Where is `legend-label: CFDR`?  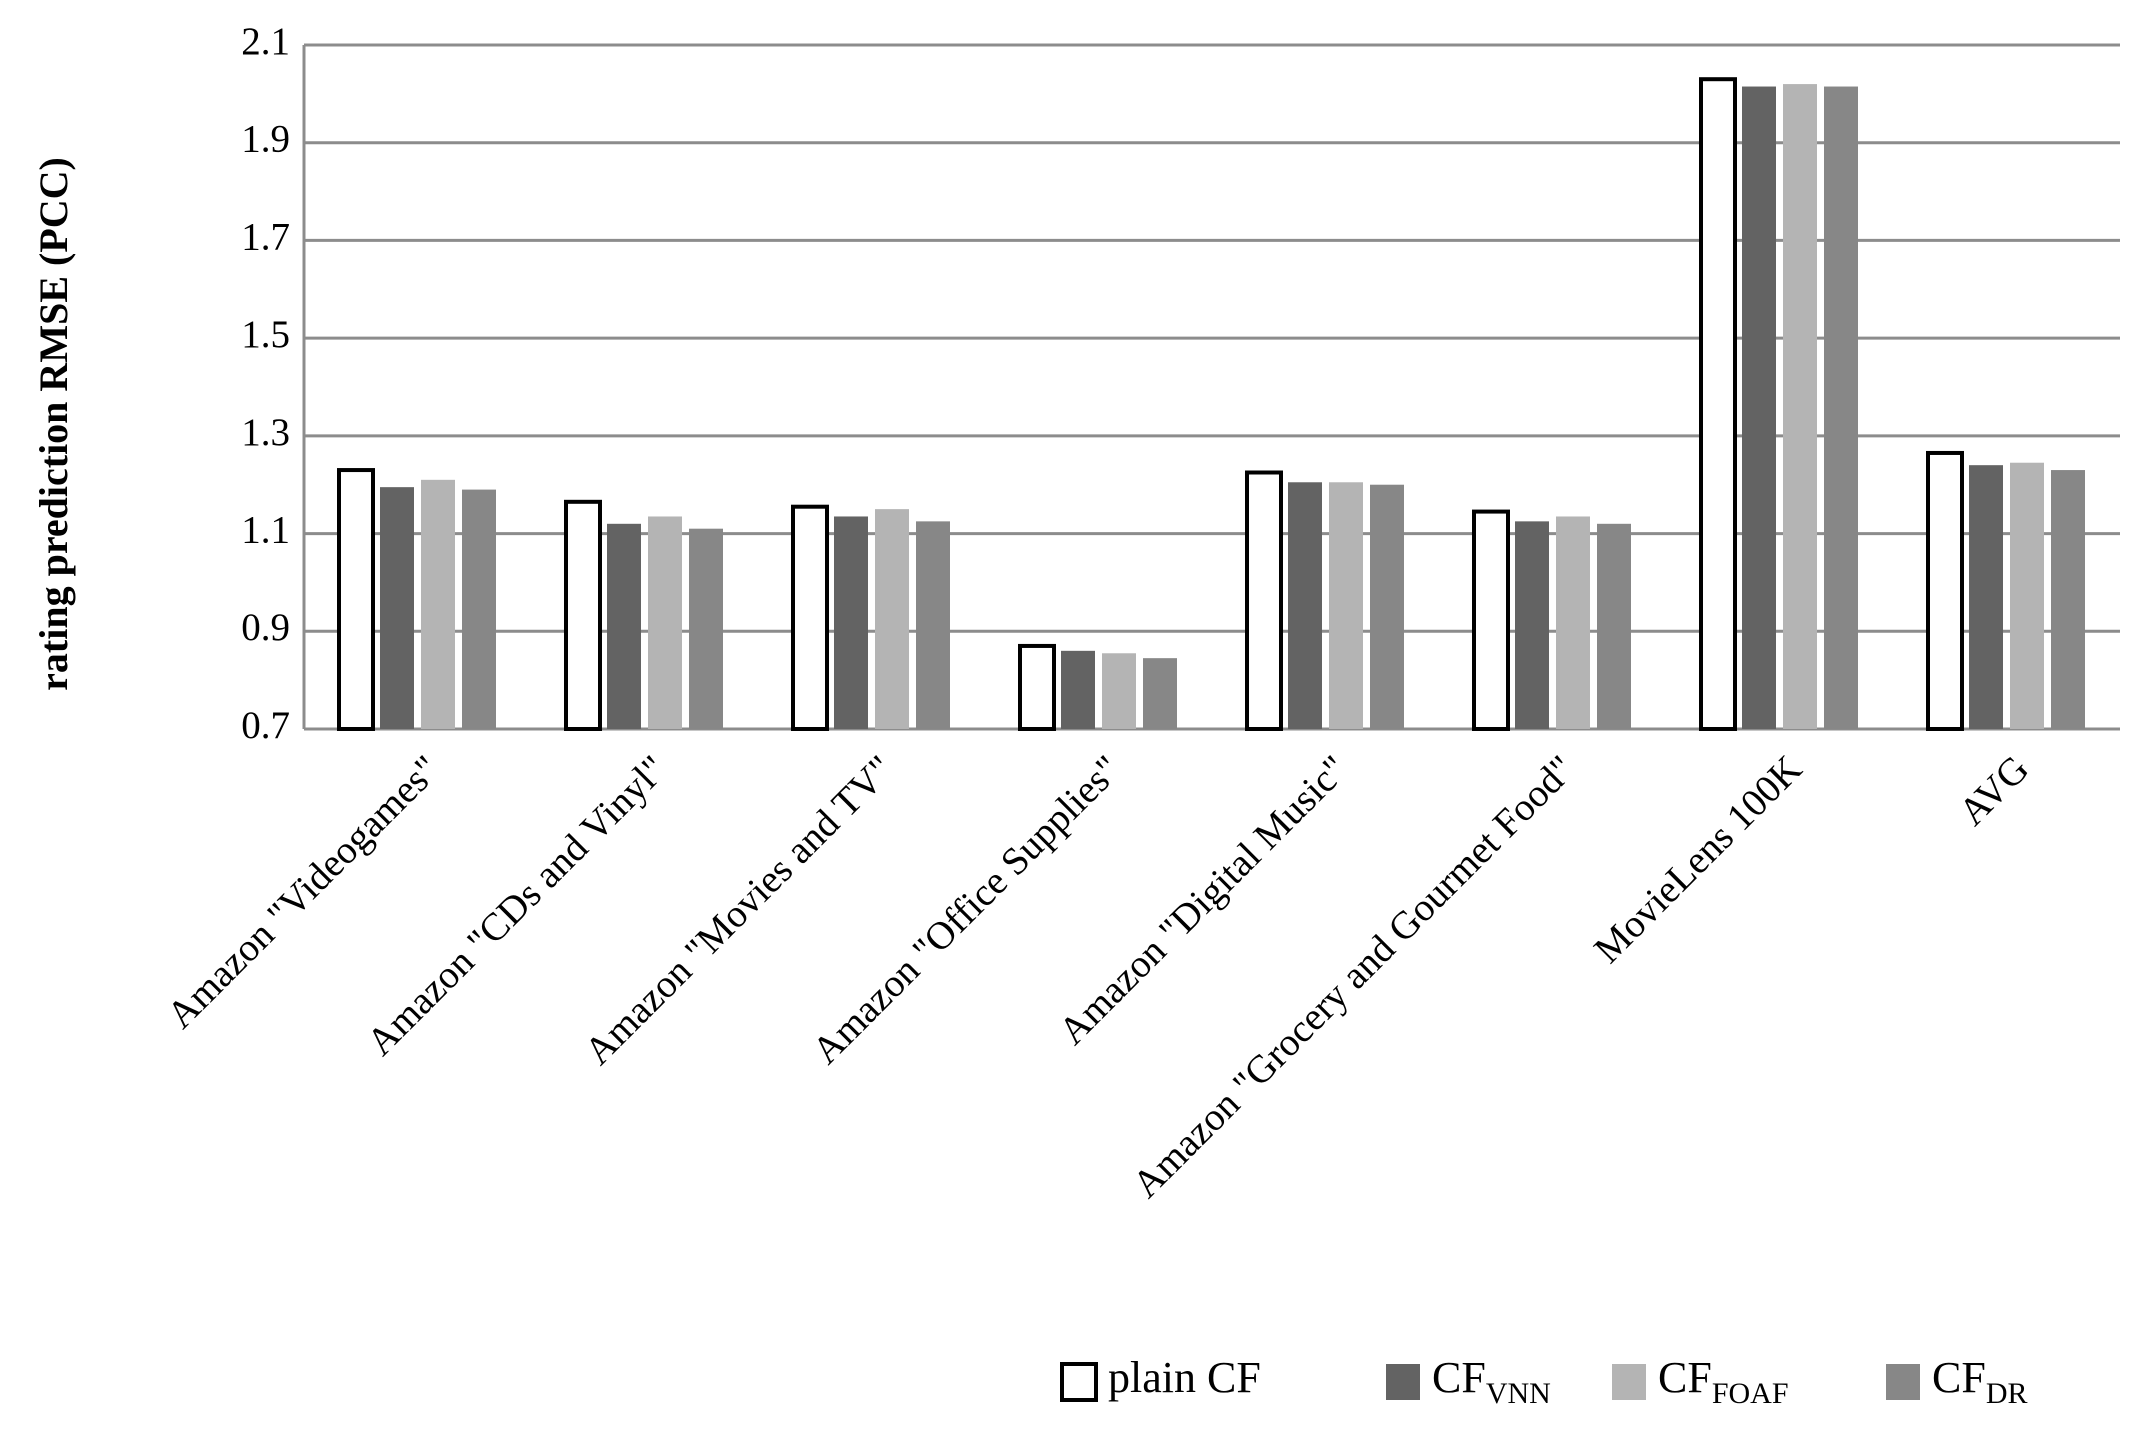
legend-label: CFDR is located at coordinates (1980, 1381).